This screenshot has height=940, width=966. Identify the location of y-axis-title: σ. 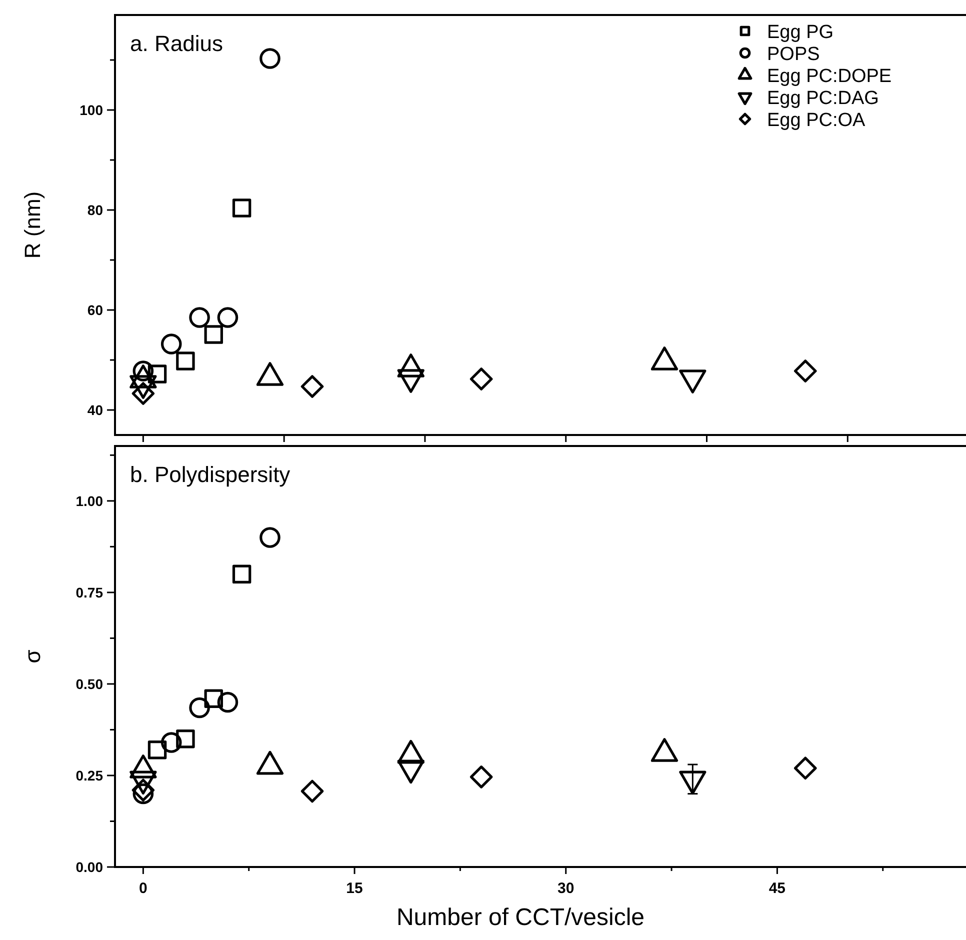
(32, 656).